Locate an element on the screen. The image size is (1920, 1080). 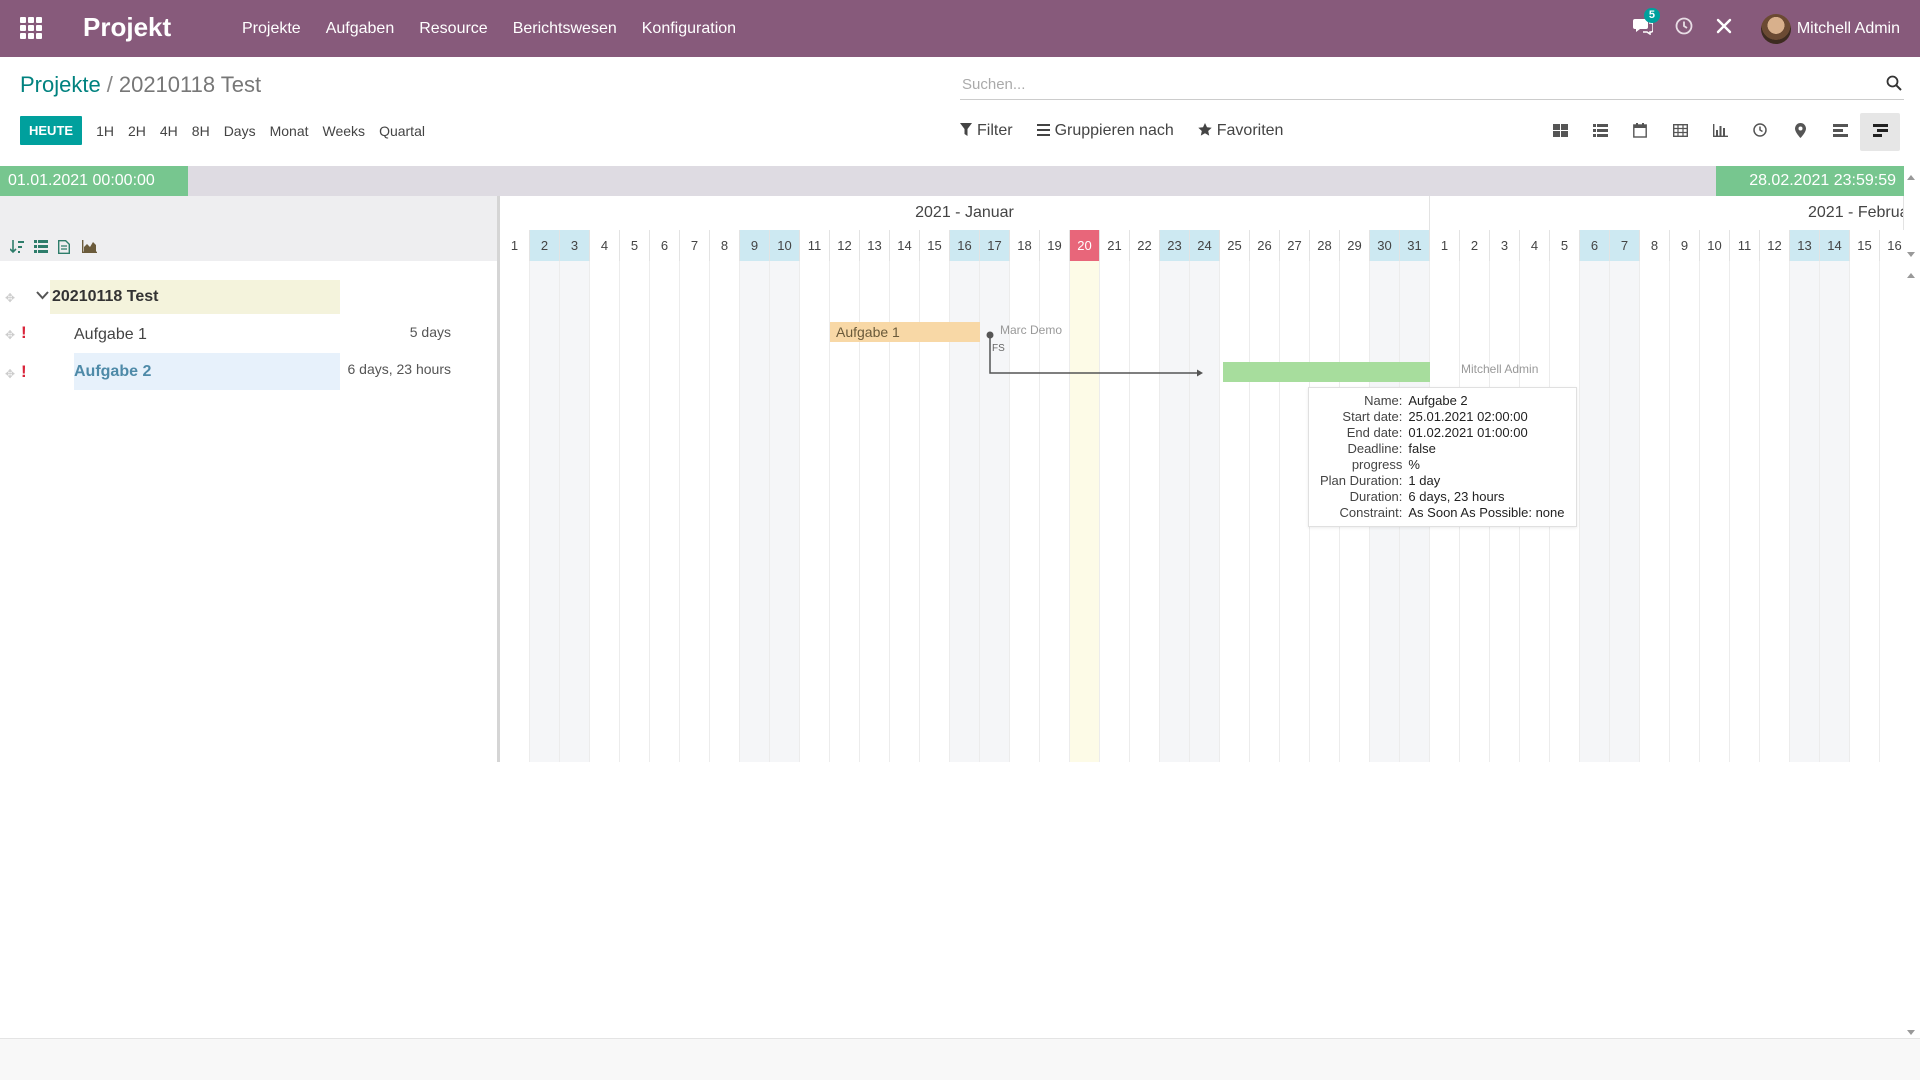
area-chart-icon is located at coordinates (89, 247).